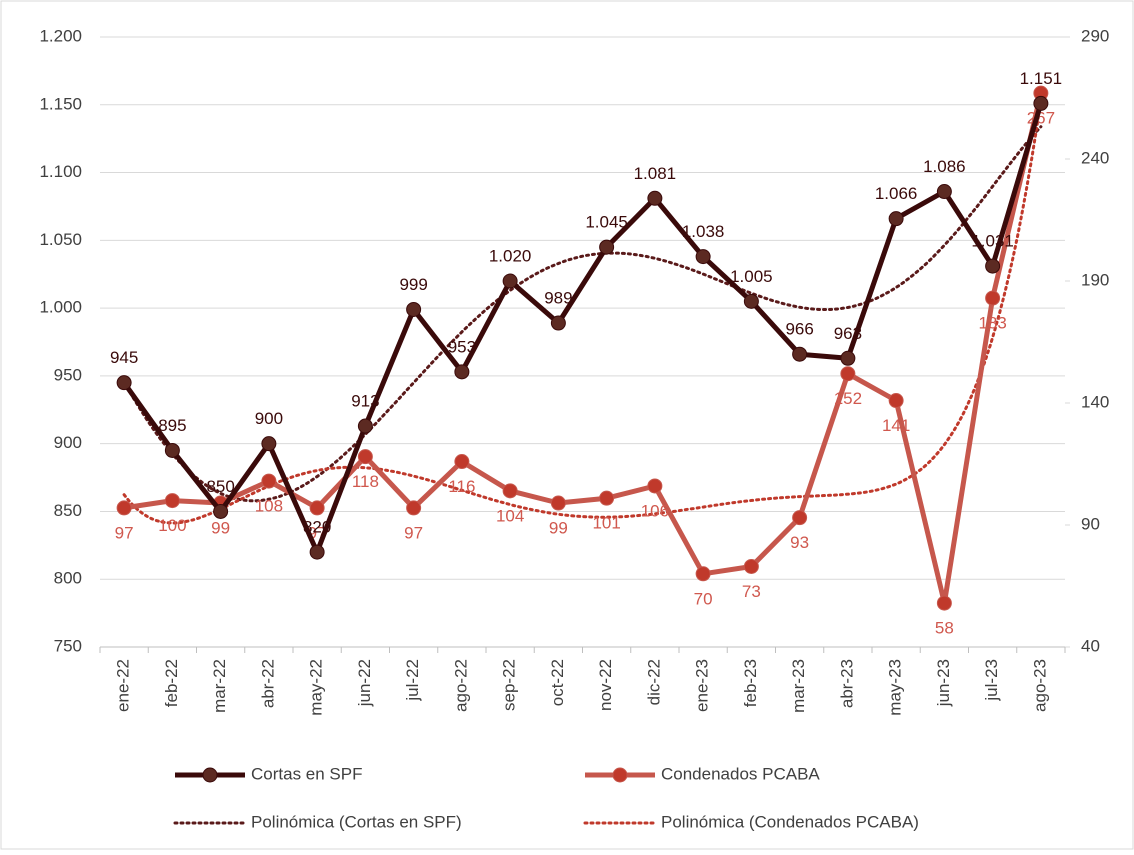 The image size is (1134, 855). Describe the element at coordinates (60, 307) in the screenshot. I see `y-tick-label: 1.000` at that location.